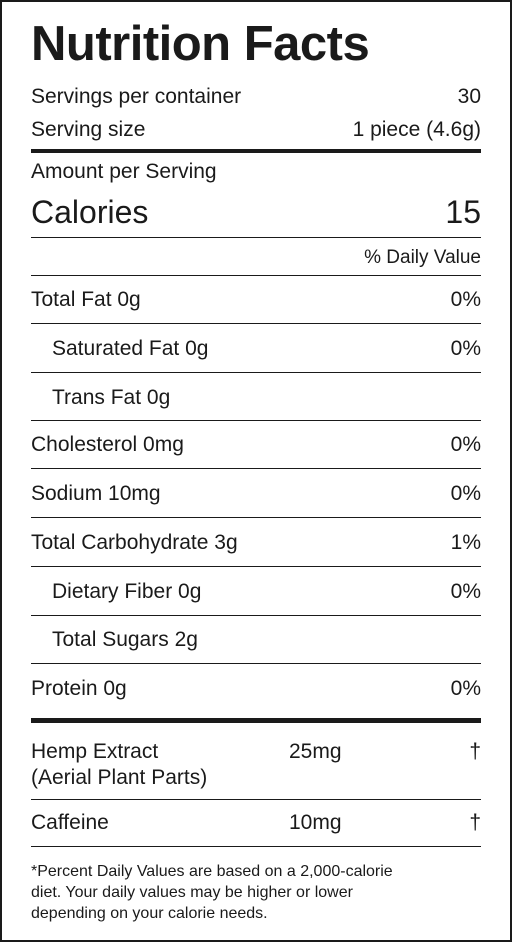 The width and height of the screenshot is (512, 942). What do you see at coordinates (124, 171) in the screenshot?
I see `amount-per-serving: Amount per Serving` at bounding box center [124, 171].